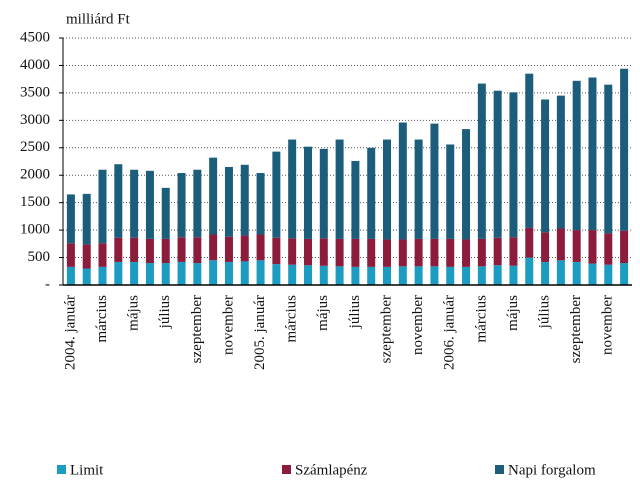  Describe the element at coordinates (552, 470) in the screenshot. I see `legend-label: Napi forgalom` at that location.